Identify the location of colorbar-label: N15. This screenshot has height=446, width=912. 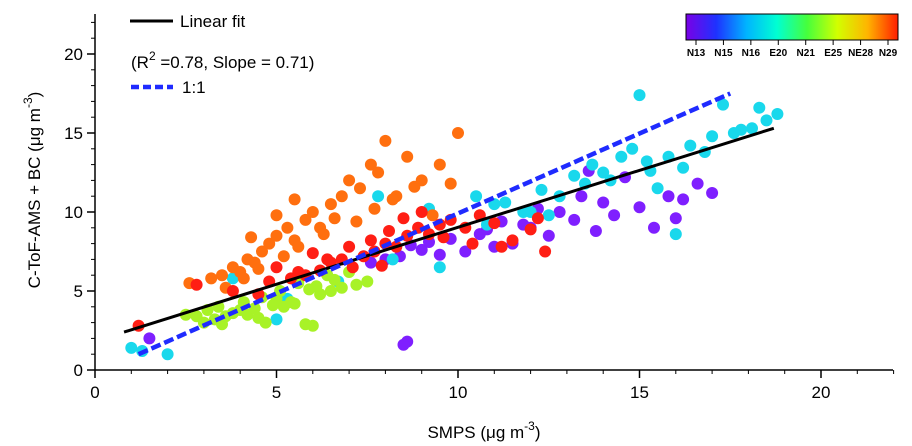
(723, 53).